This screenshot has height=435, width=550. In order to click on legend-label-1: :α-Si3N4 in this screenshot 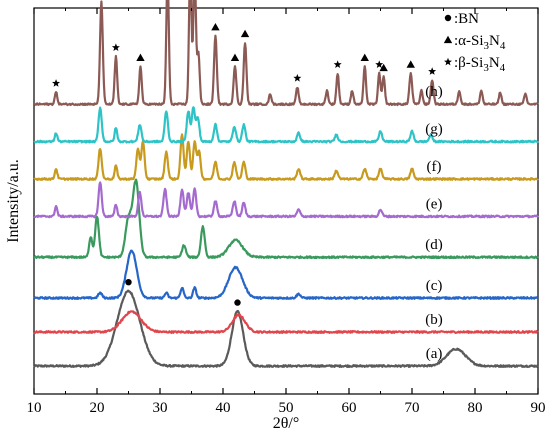, I will do `click(480, 42)`.